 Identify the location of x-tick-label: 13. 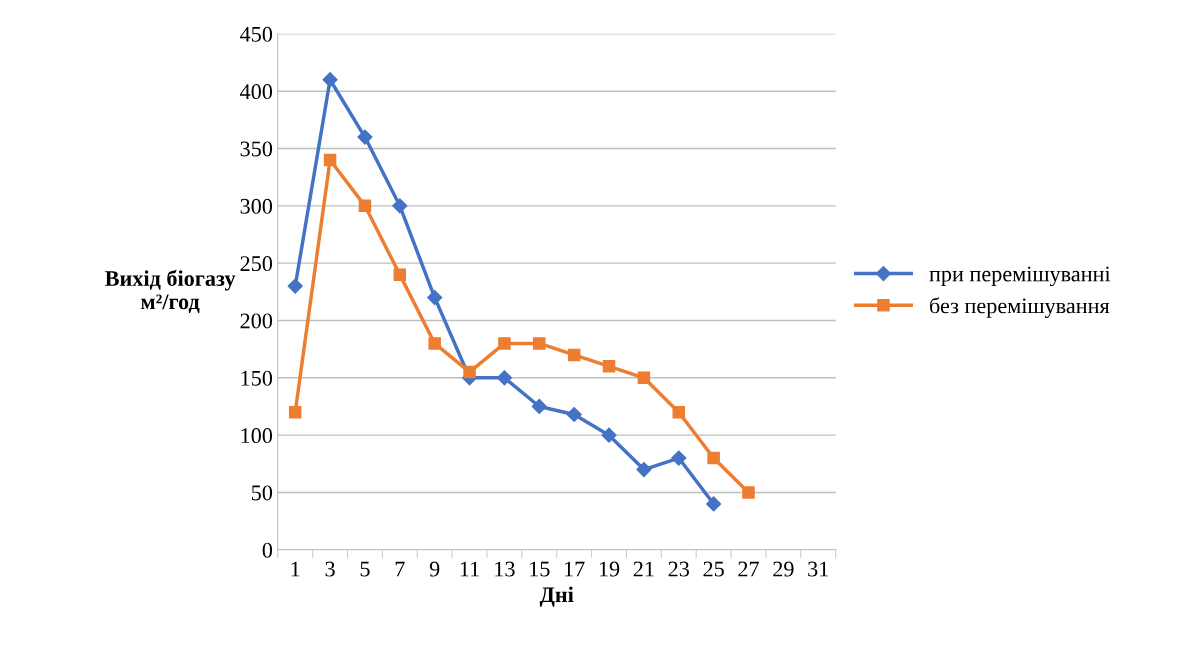
(505, 569).